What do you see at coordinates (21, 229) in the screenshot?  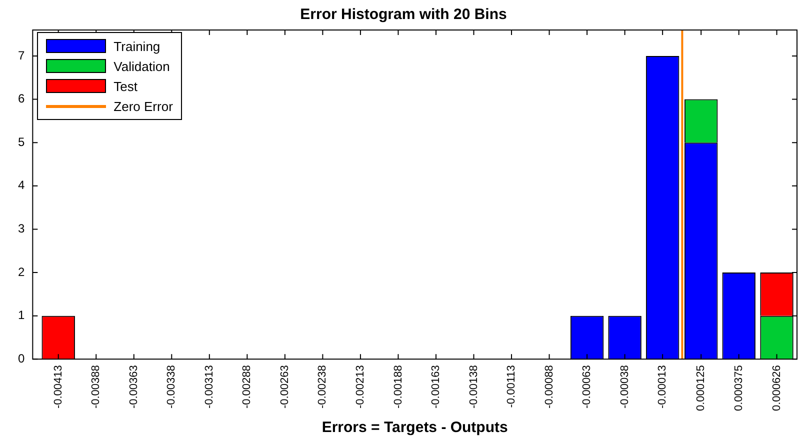 I see `y-tick-label: 3` at bounding box center [21, 229].